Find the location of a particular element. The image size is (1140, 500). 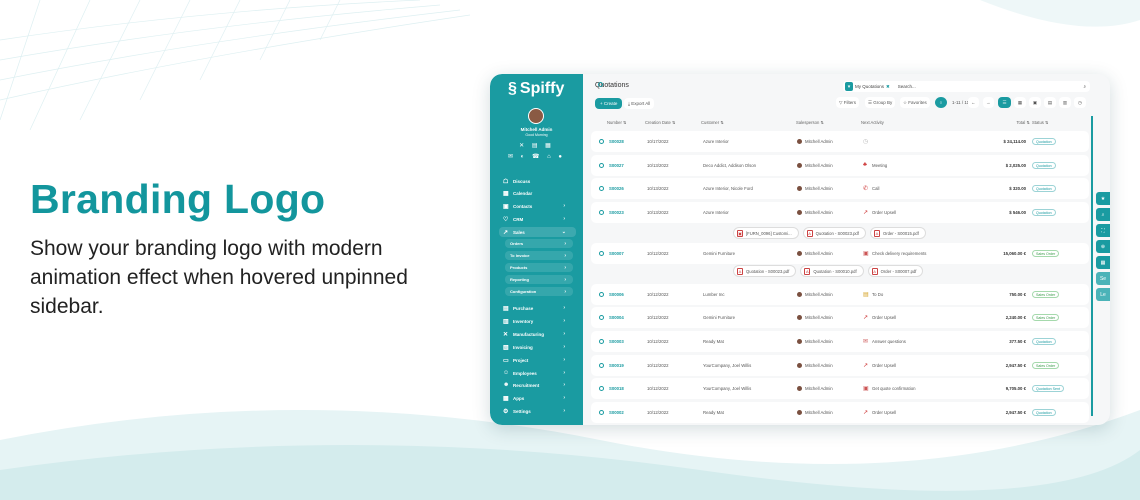

attachment-chip: A Quotation - S00010.pdf is located at coordinates (832, 271).